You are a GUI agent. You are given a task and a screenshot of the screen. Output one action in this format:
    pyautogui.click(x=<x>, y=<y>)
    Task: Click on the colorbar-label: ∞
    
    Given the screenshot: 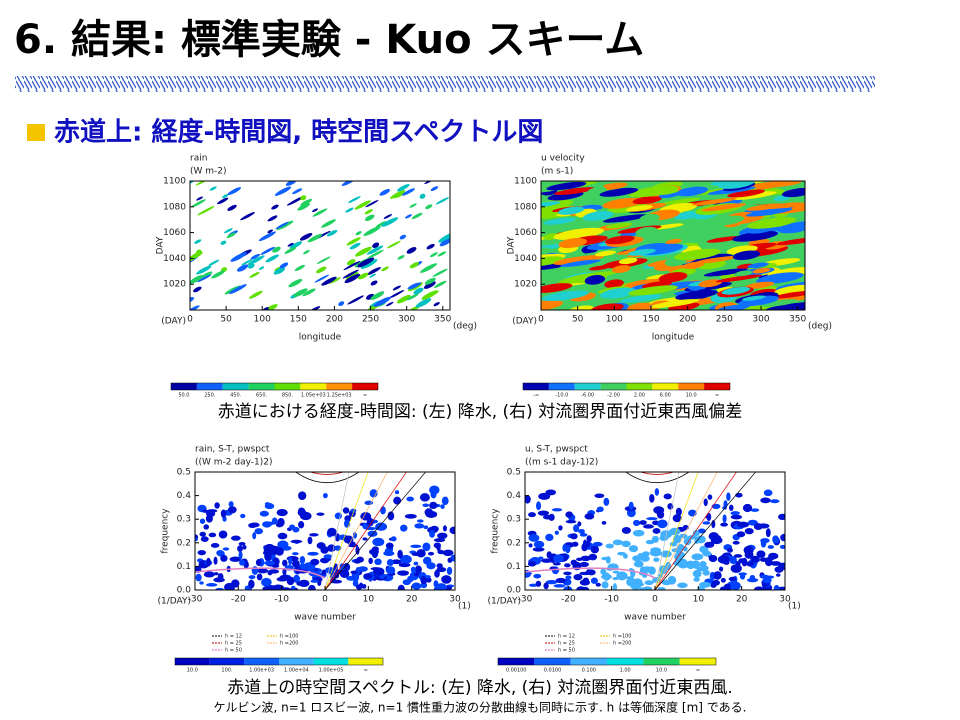 What is the action you would take?
    pyautogui.click(x=717, y=396)
    